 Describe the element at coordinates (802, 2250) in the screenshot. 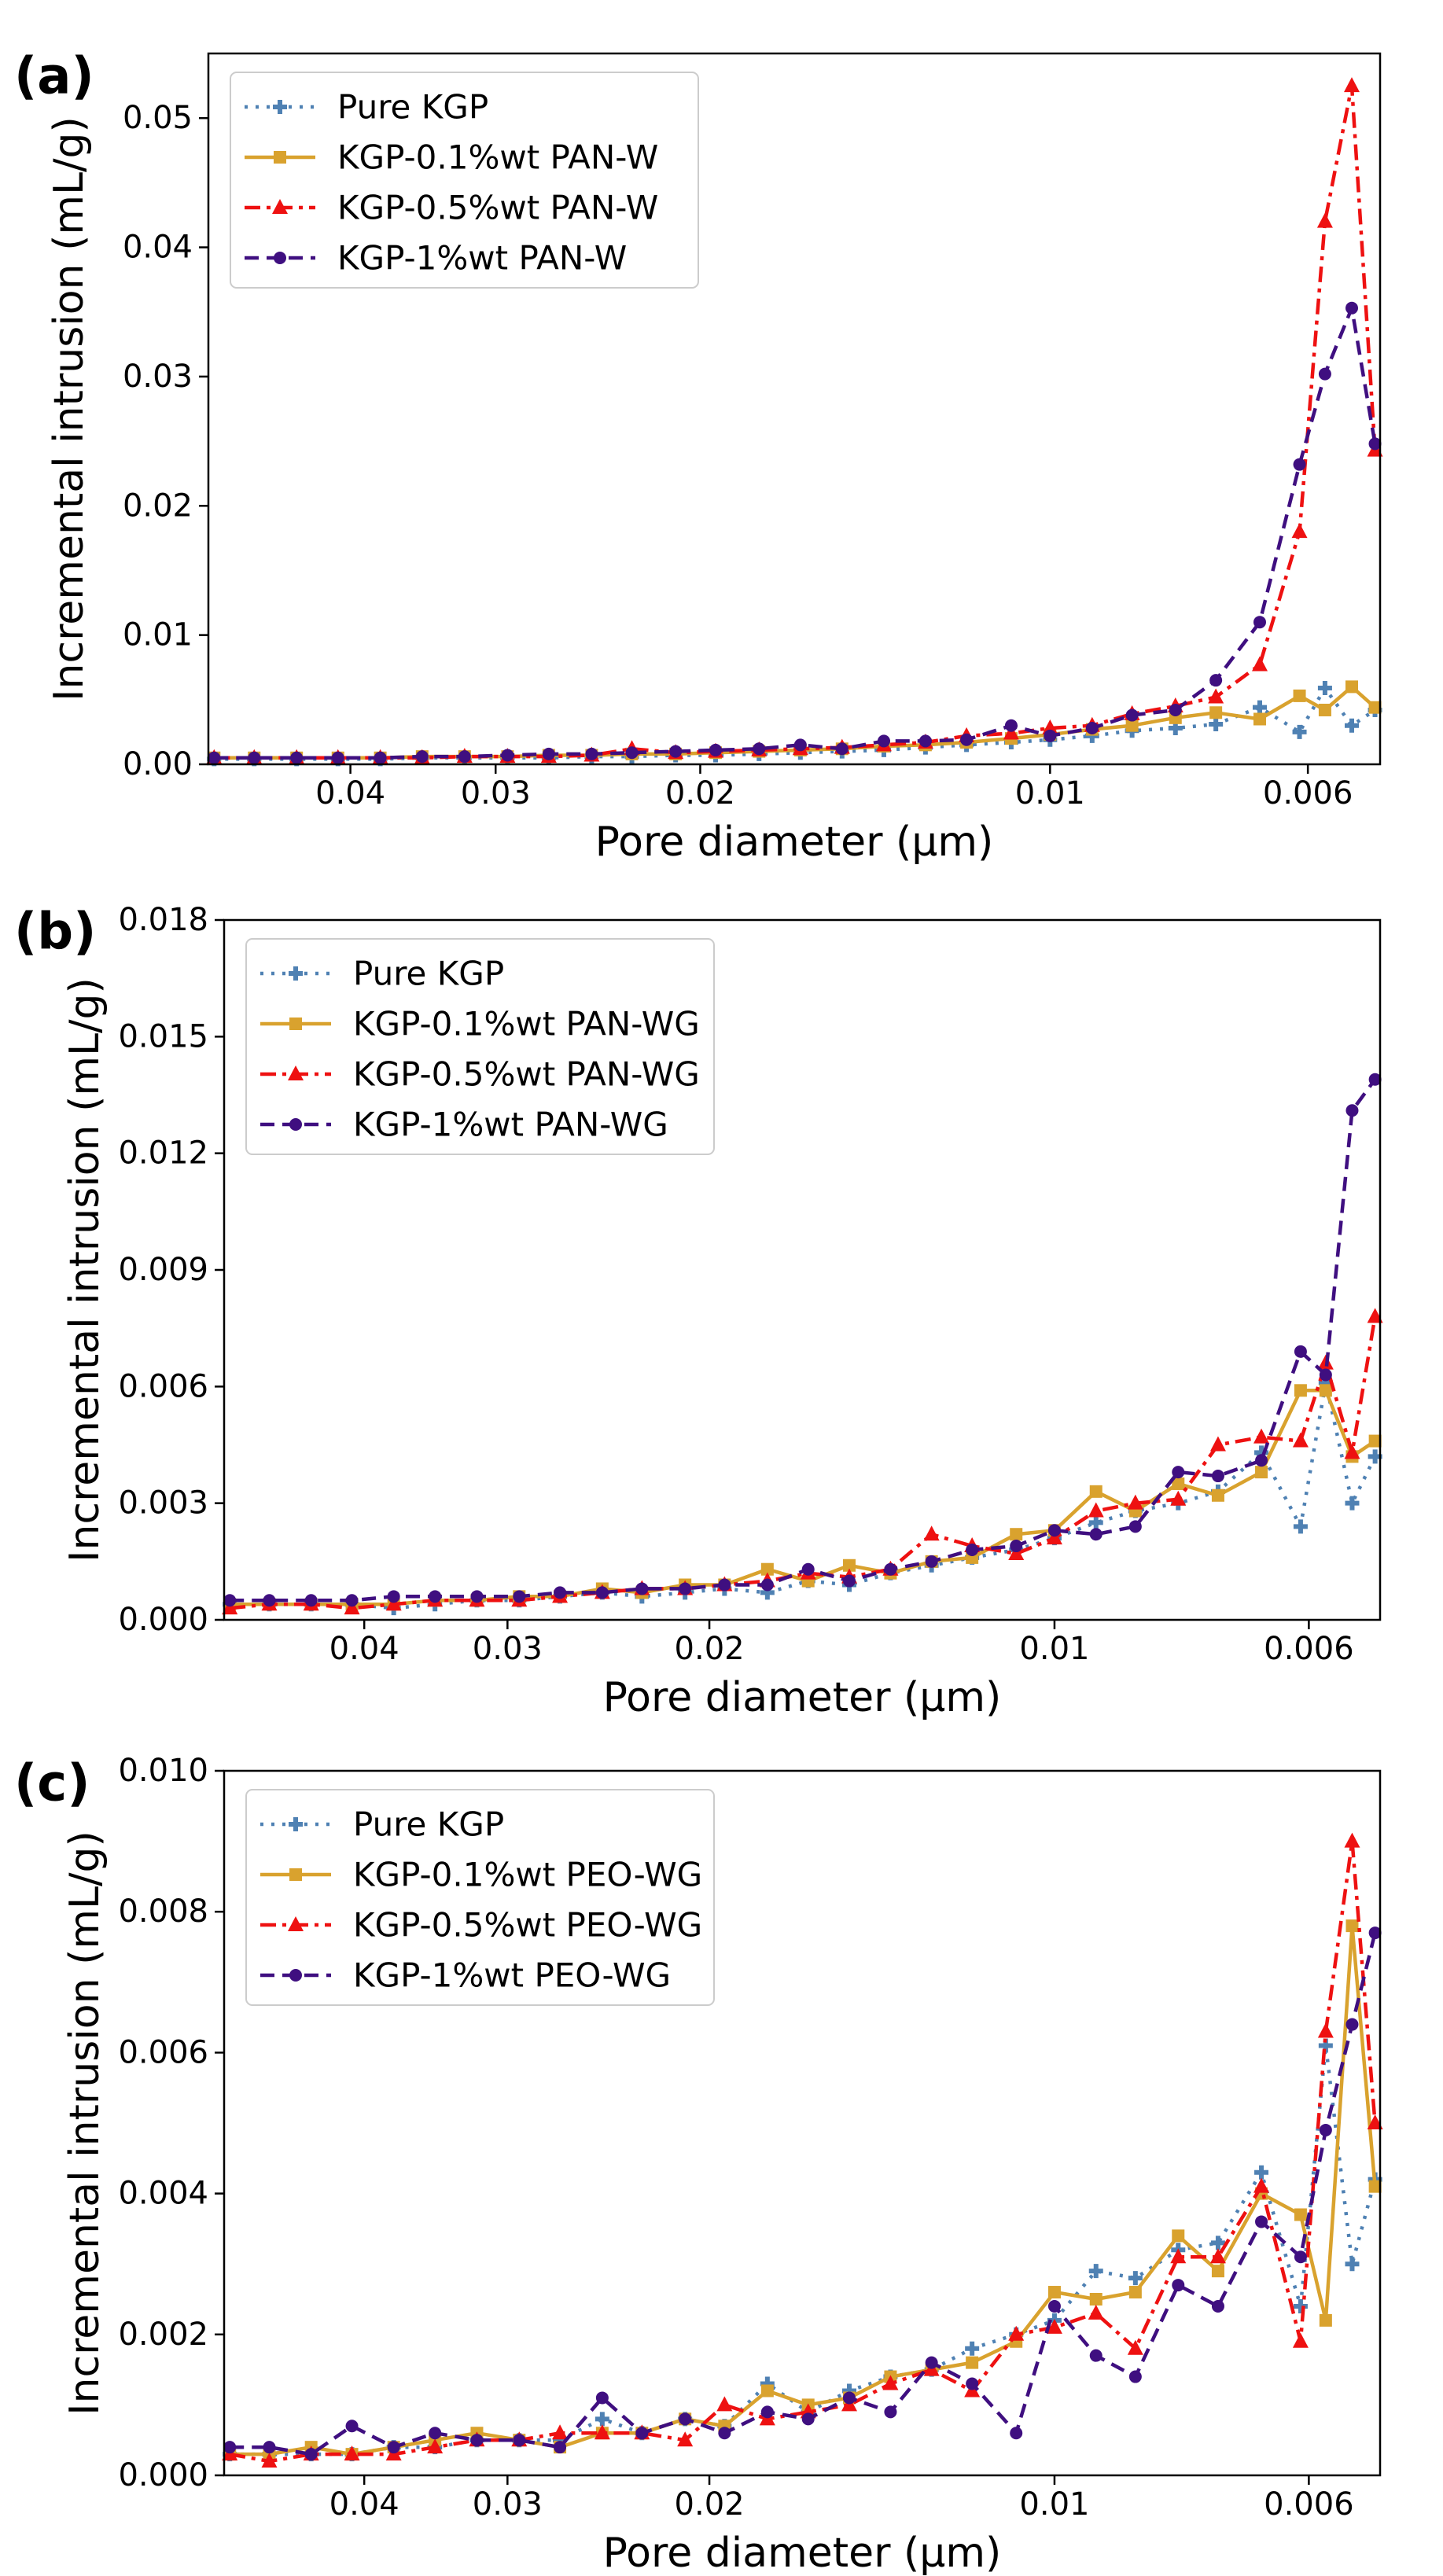

I see `series-Pure KGP` at that location.